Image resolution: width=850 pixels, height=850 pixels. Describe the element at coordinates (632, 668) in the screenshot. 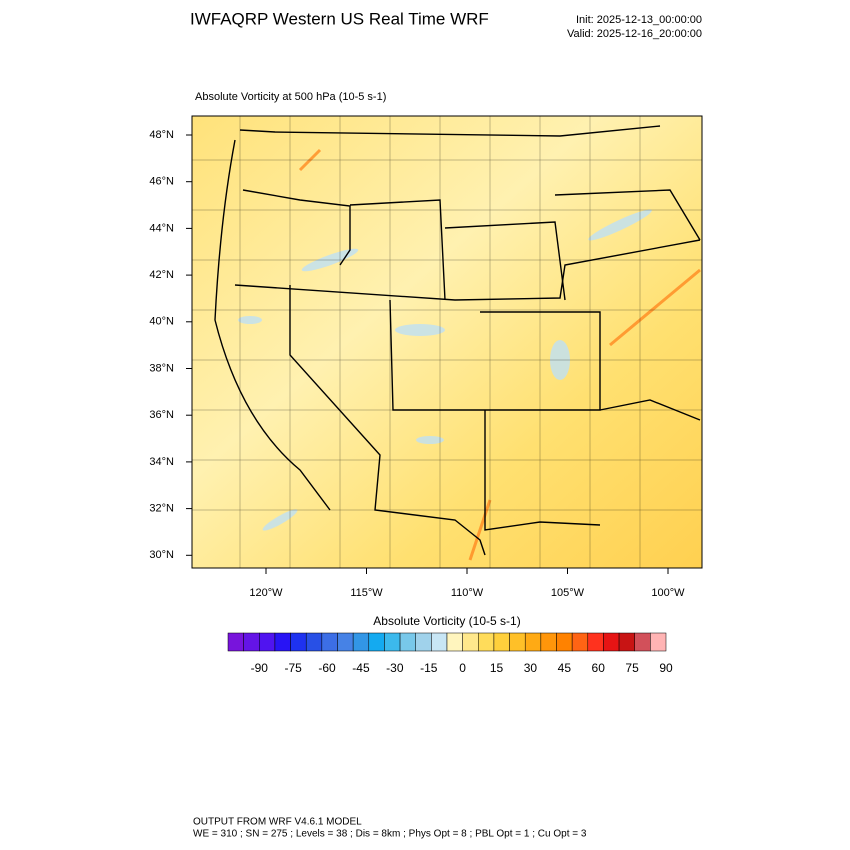

I see `colorbar-label: 75` at that location.